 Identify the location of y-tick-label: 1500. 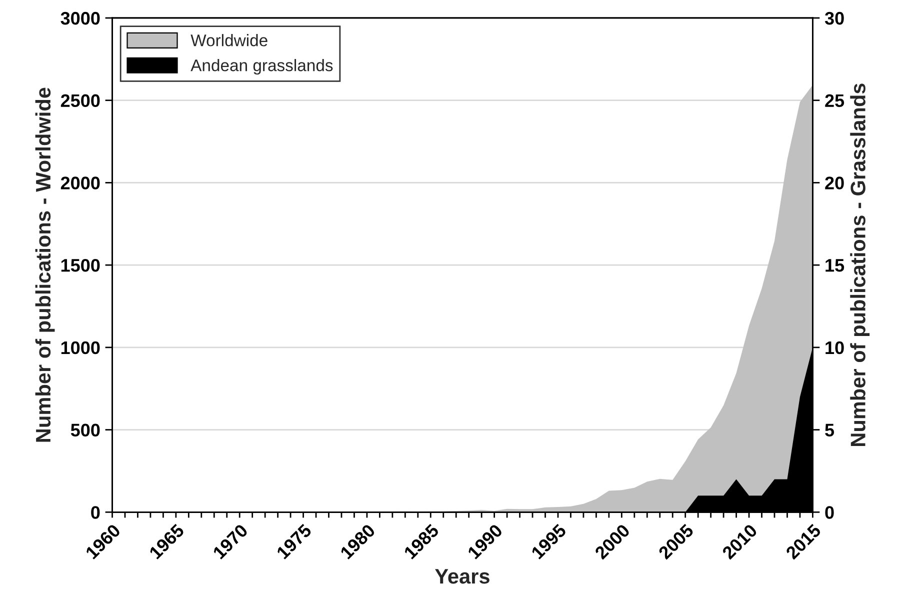
(80, 265).